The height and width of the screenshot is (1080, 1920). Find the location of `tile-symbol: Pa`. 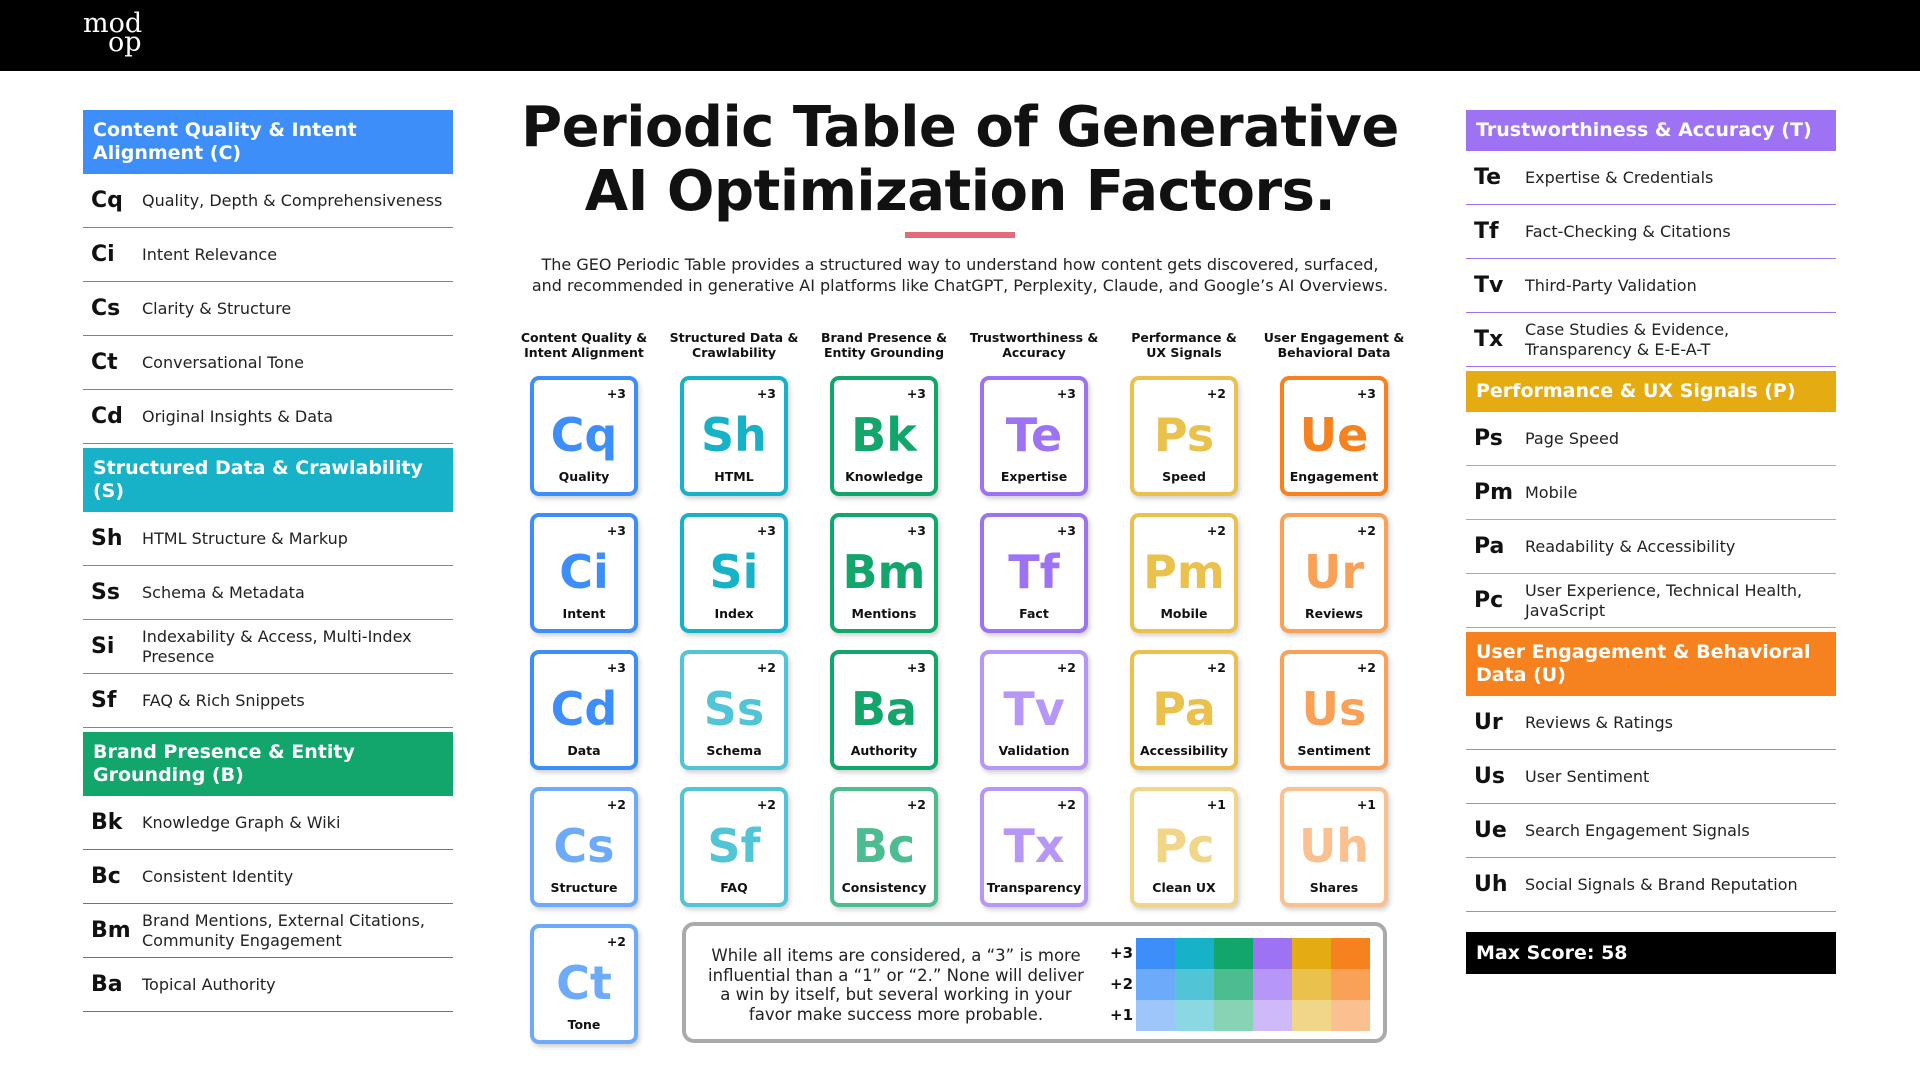

tile-symbol: Pa is located at coordinates (1184, 709).